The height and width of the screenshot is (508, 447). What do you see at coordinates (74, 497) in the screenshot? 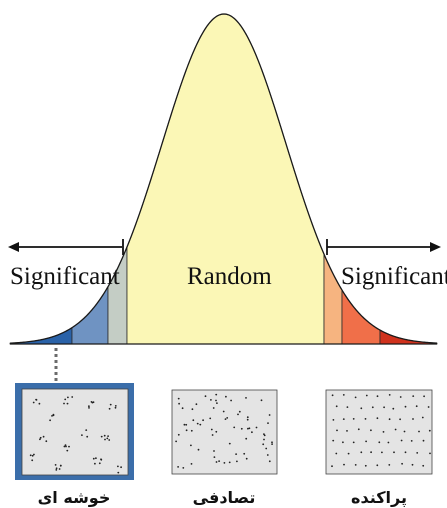
I see `clustered-caption: خوشه ای` at bounding box center [74, 497].